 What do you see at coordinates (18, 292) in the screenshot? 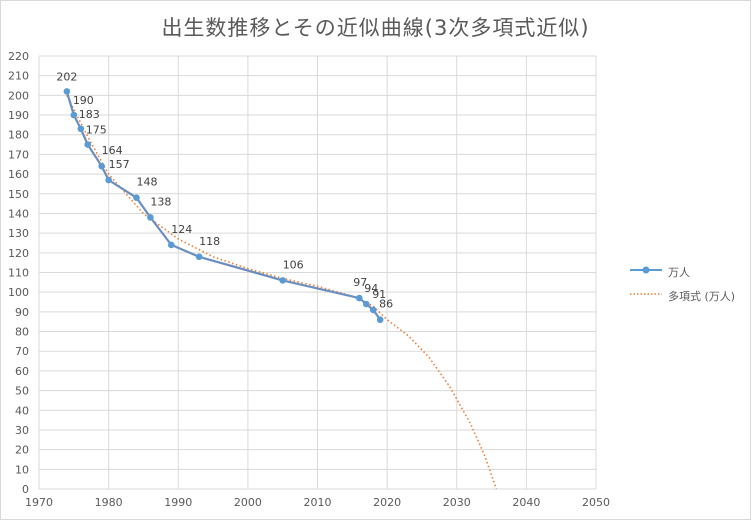
I see `y-tick-label: 100` at bounding box center [18, 292].